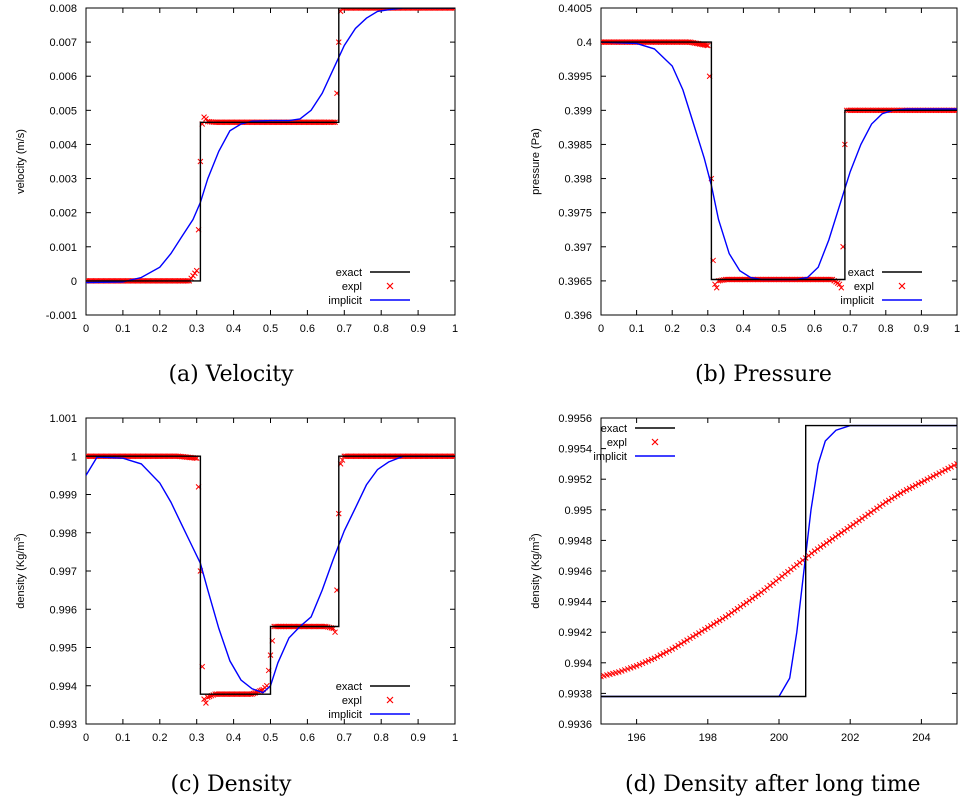 The width and height of the screenshot is (961, 809). What do you see at coordinates (578, 664) in the screenshot?
I see `y-tick-label: 0.994` at bounding box center [578, 664].